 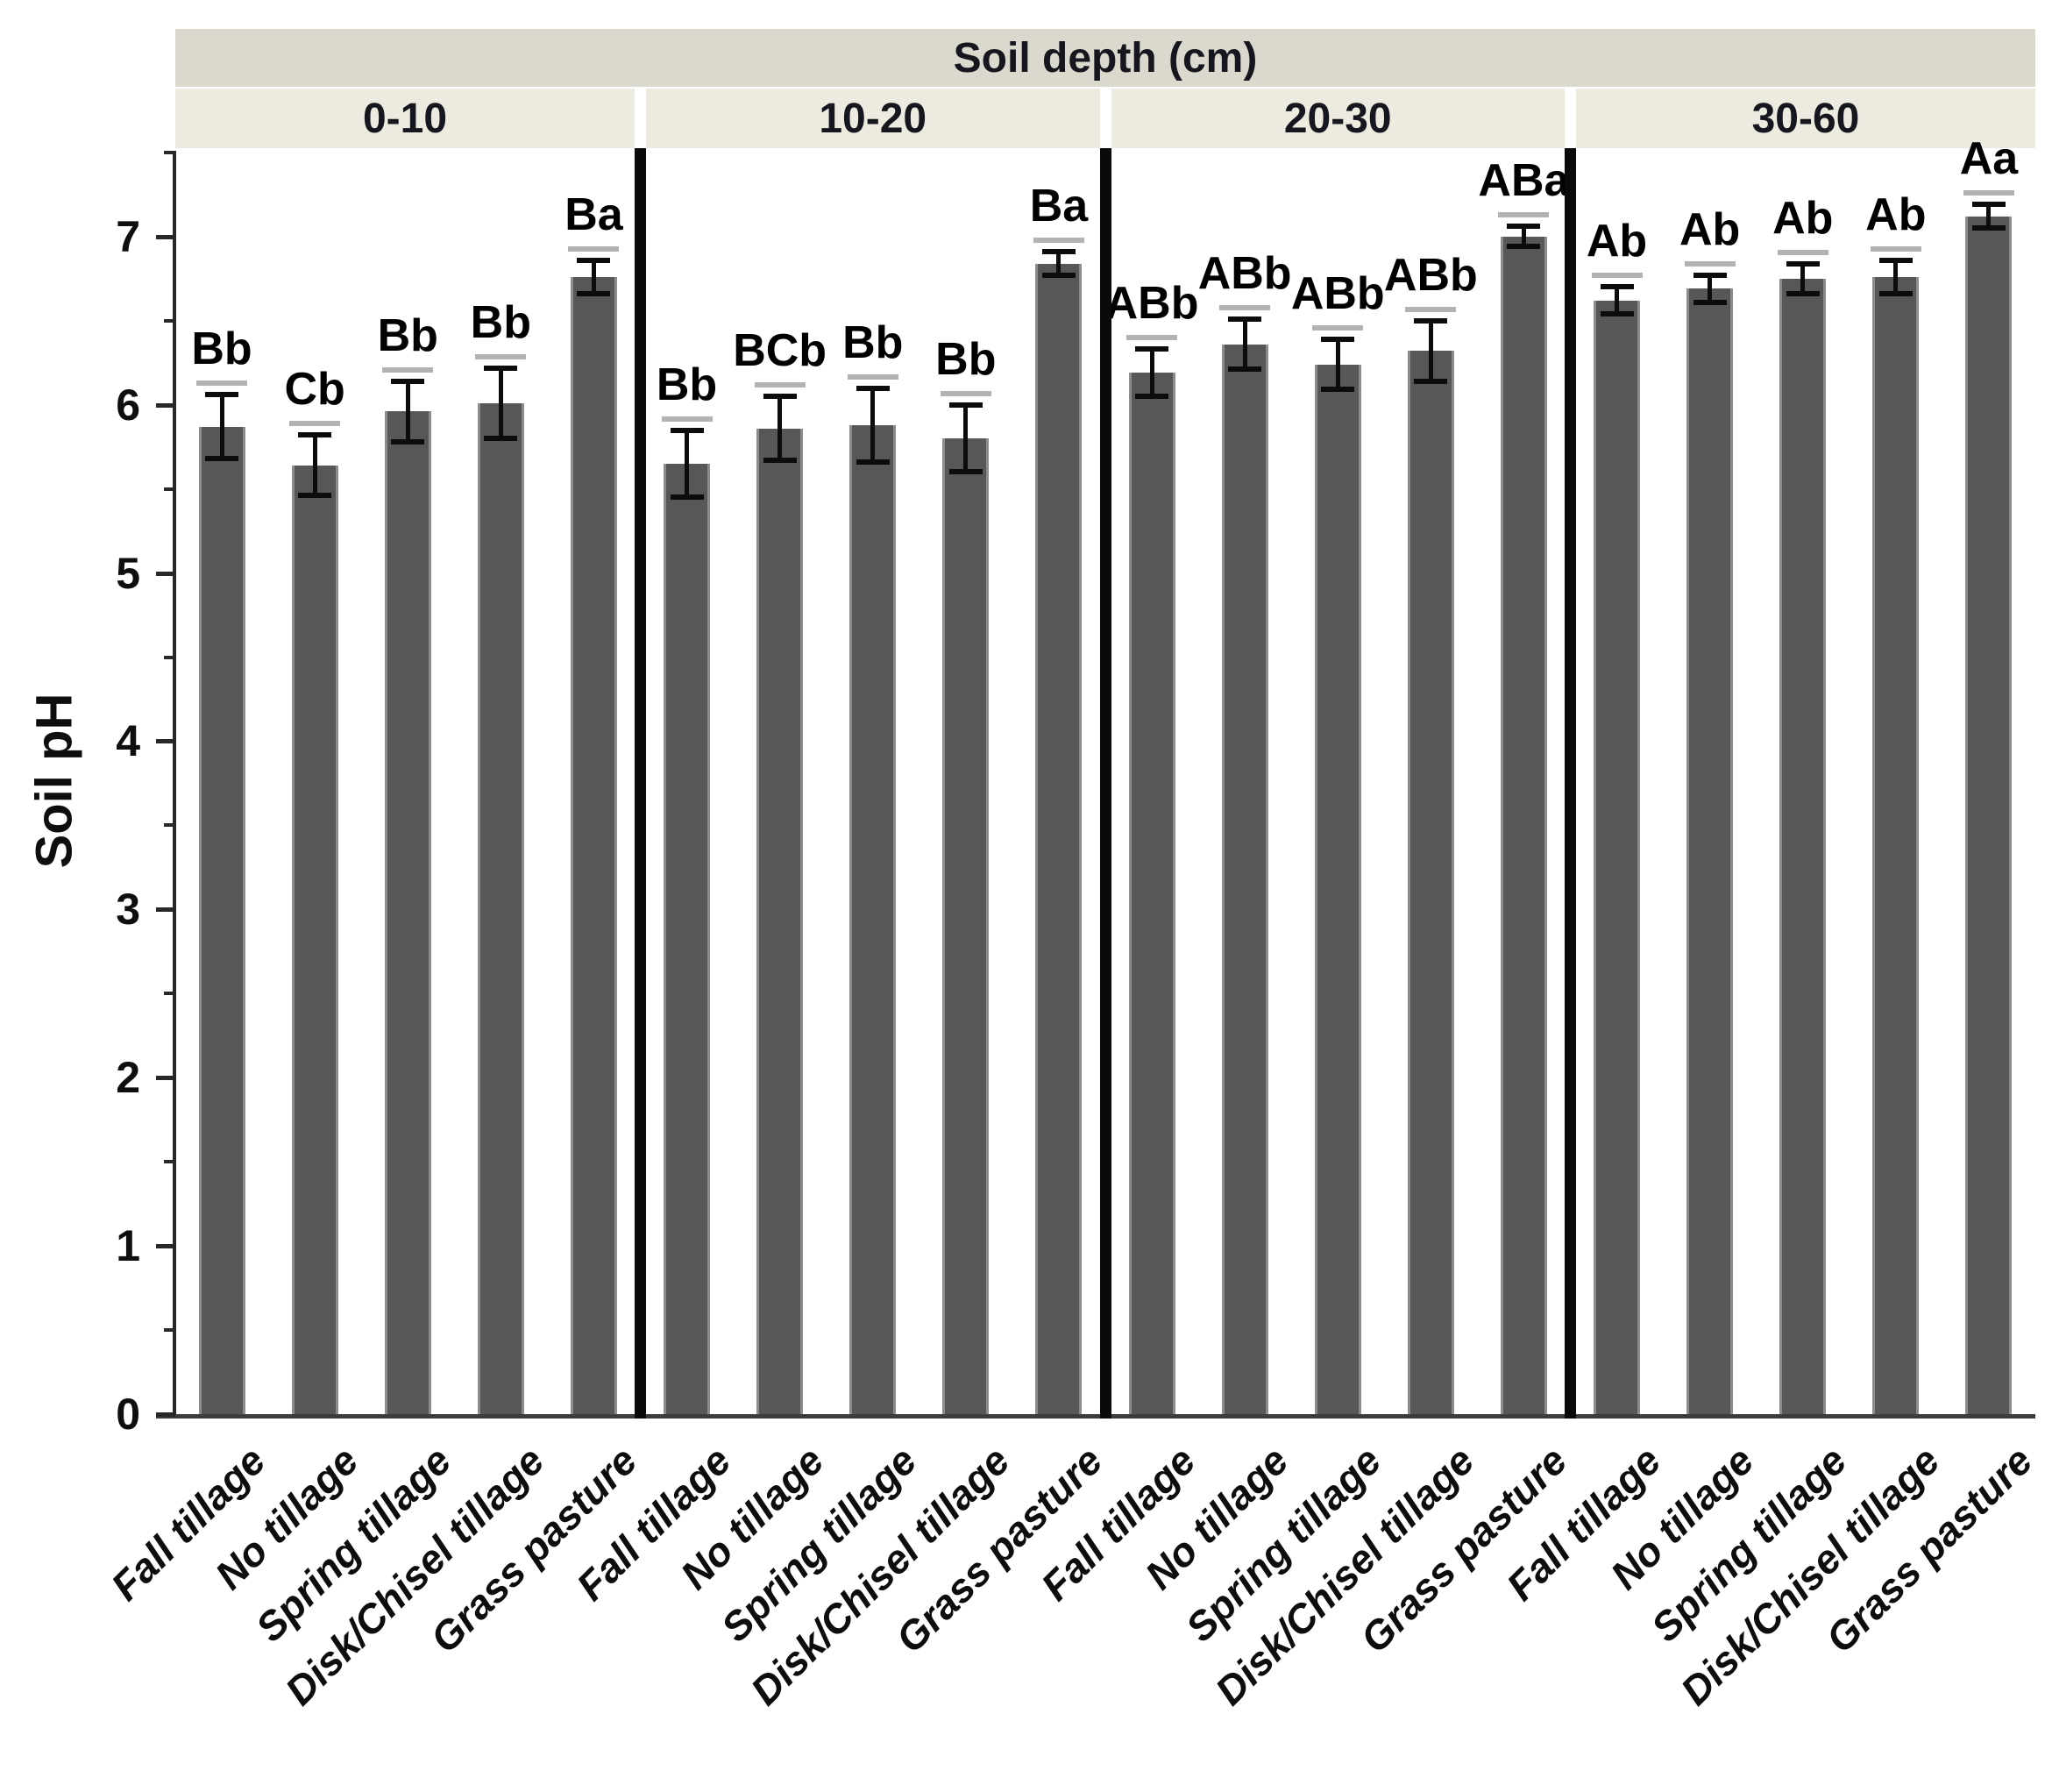 I want to click on bar-30-60-Fall tillage, so click(x=1617, y=857).